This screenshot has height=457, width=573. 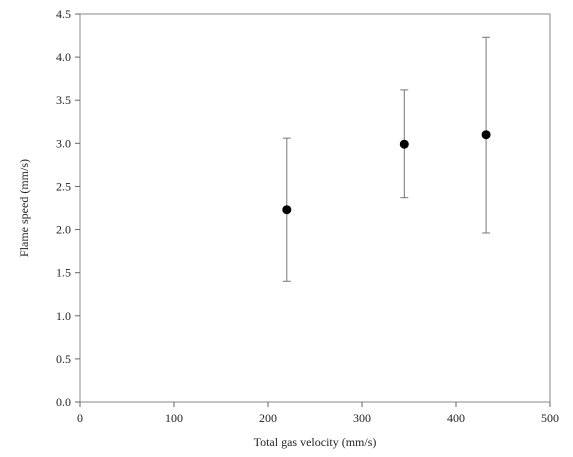 I want to click on x-axis-label: Total gas velocity (mm/s), so click(x=315, y=442).